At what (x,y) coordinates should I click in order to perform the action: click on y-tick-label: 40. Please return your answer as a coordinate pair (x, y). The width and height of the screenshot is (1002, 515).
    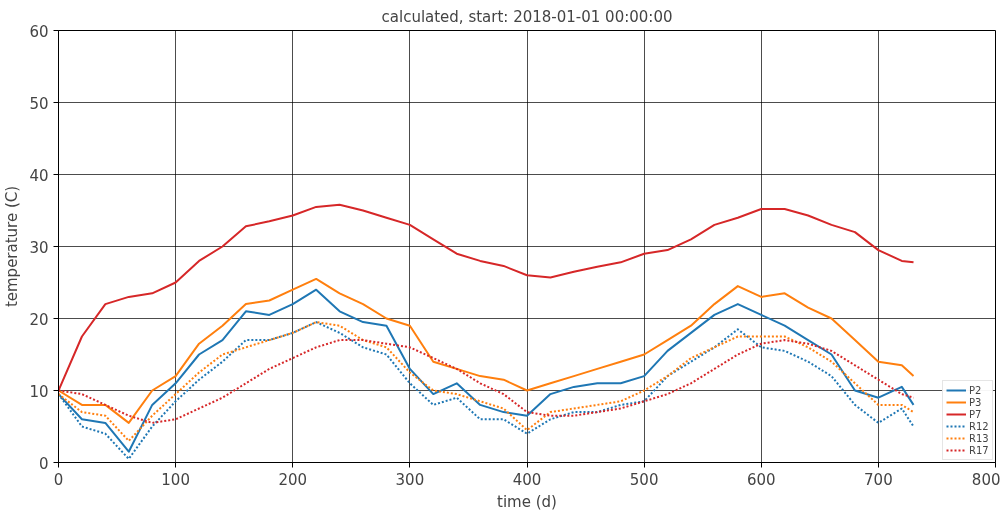
    Looking at the image, I should click on (39, 175).